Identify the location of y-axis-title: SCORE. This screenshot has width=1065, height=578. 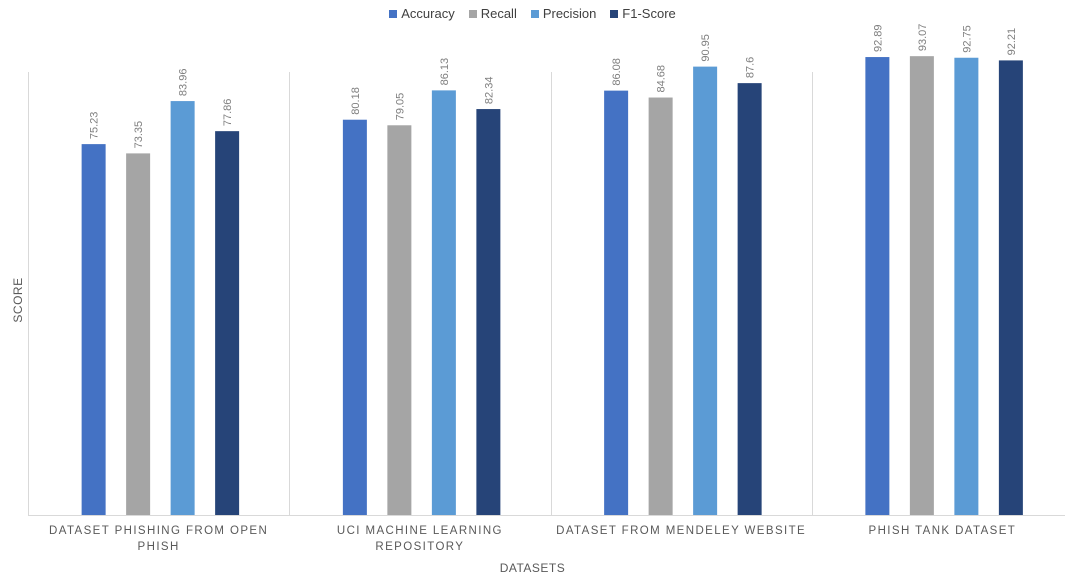
(18, 300).